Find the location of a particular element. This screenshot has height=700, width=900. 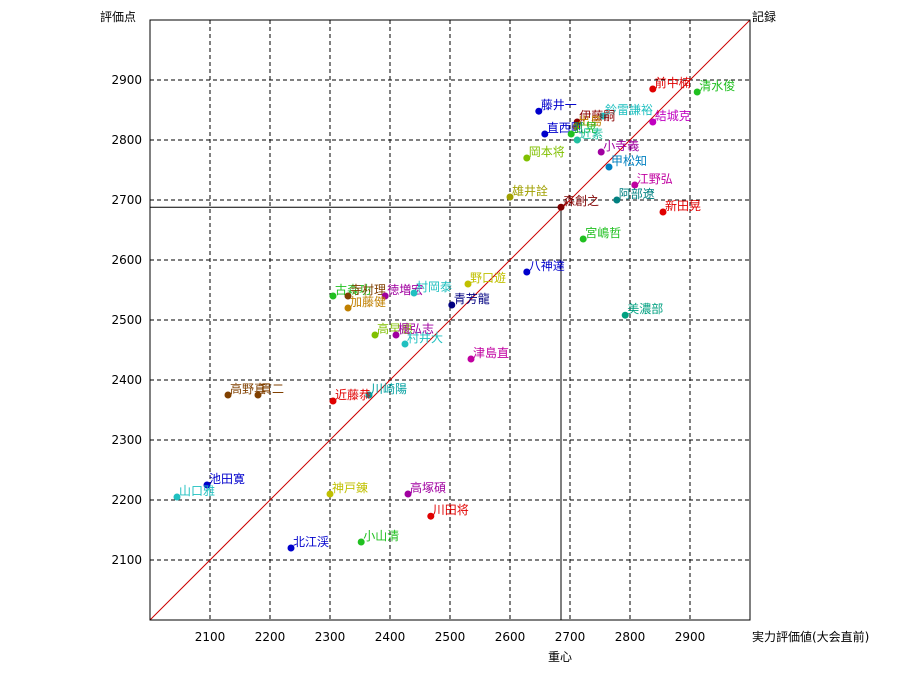

point-label: 古森功 is located at coordinates (353, 289).